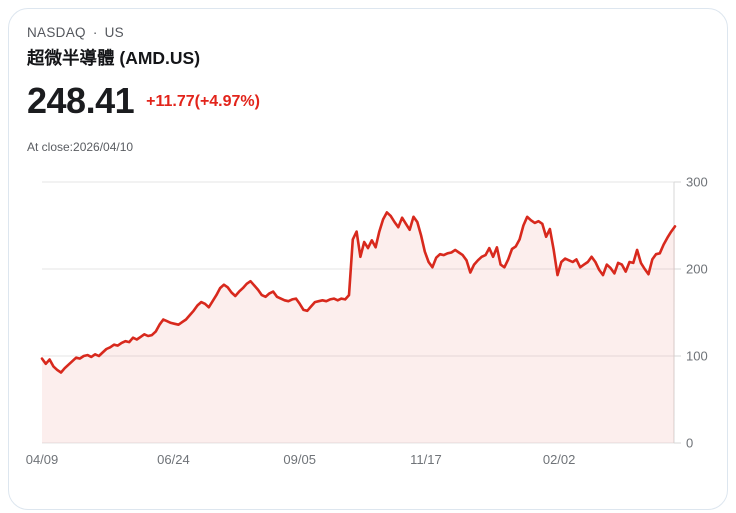 The height and width of the screenshot is (513, 736). What do you see at coordinates (697, 269) in the screenshot?
I see `y-tick-label-200: 200` at bounding box center [697, 269].